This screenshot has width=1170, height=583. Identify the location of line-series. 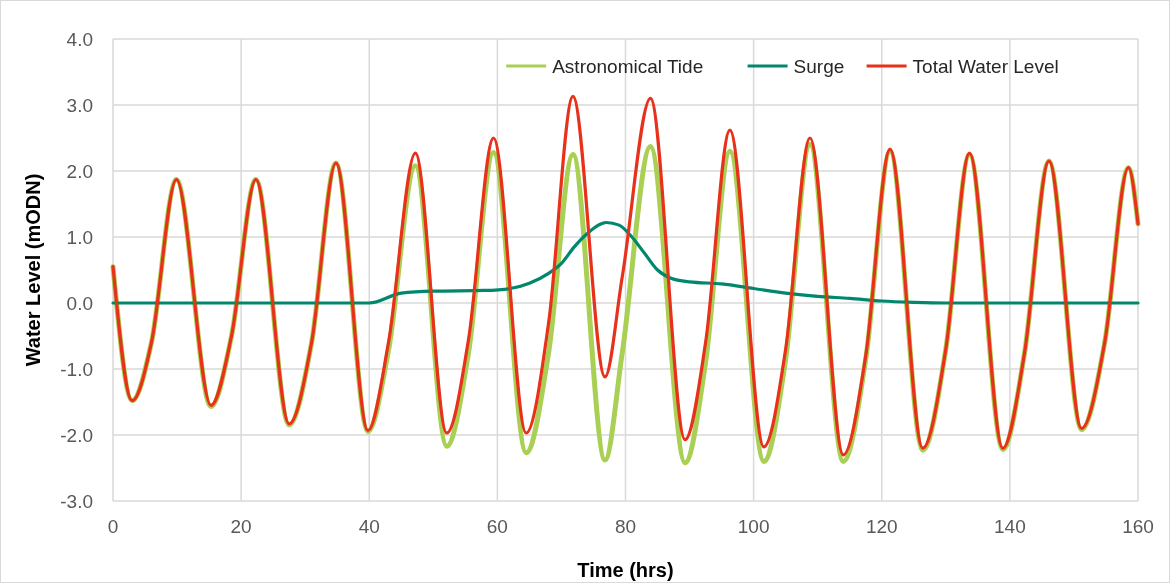
(625, 262).